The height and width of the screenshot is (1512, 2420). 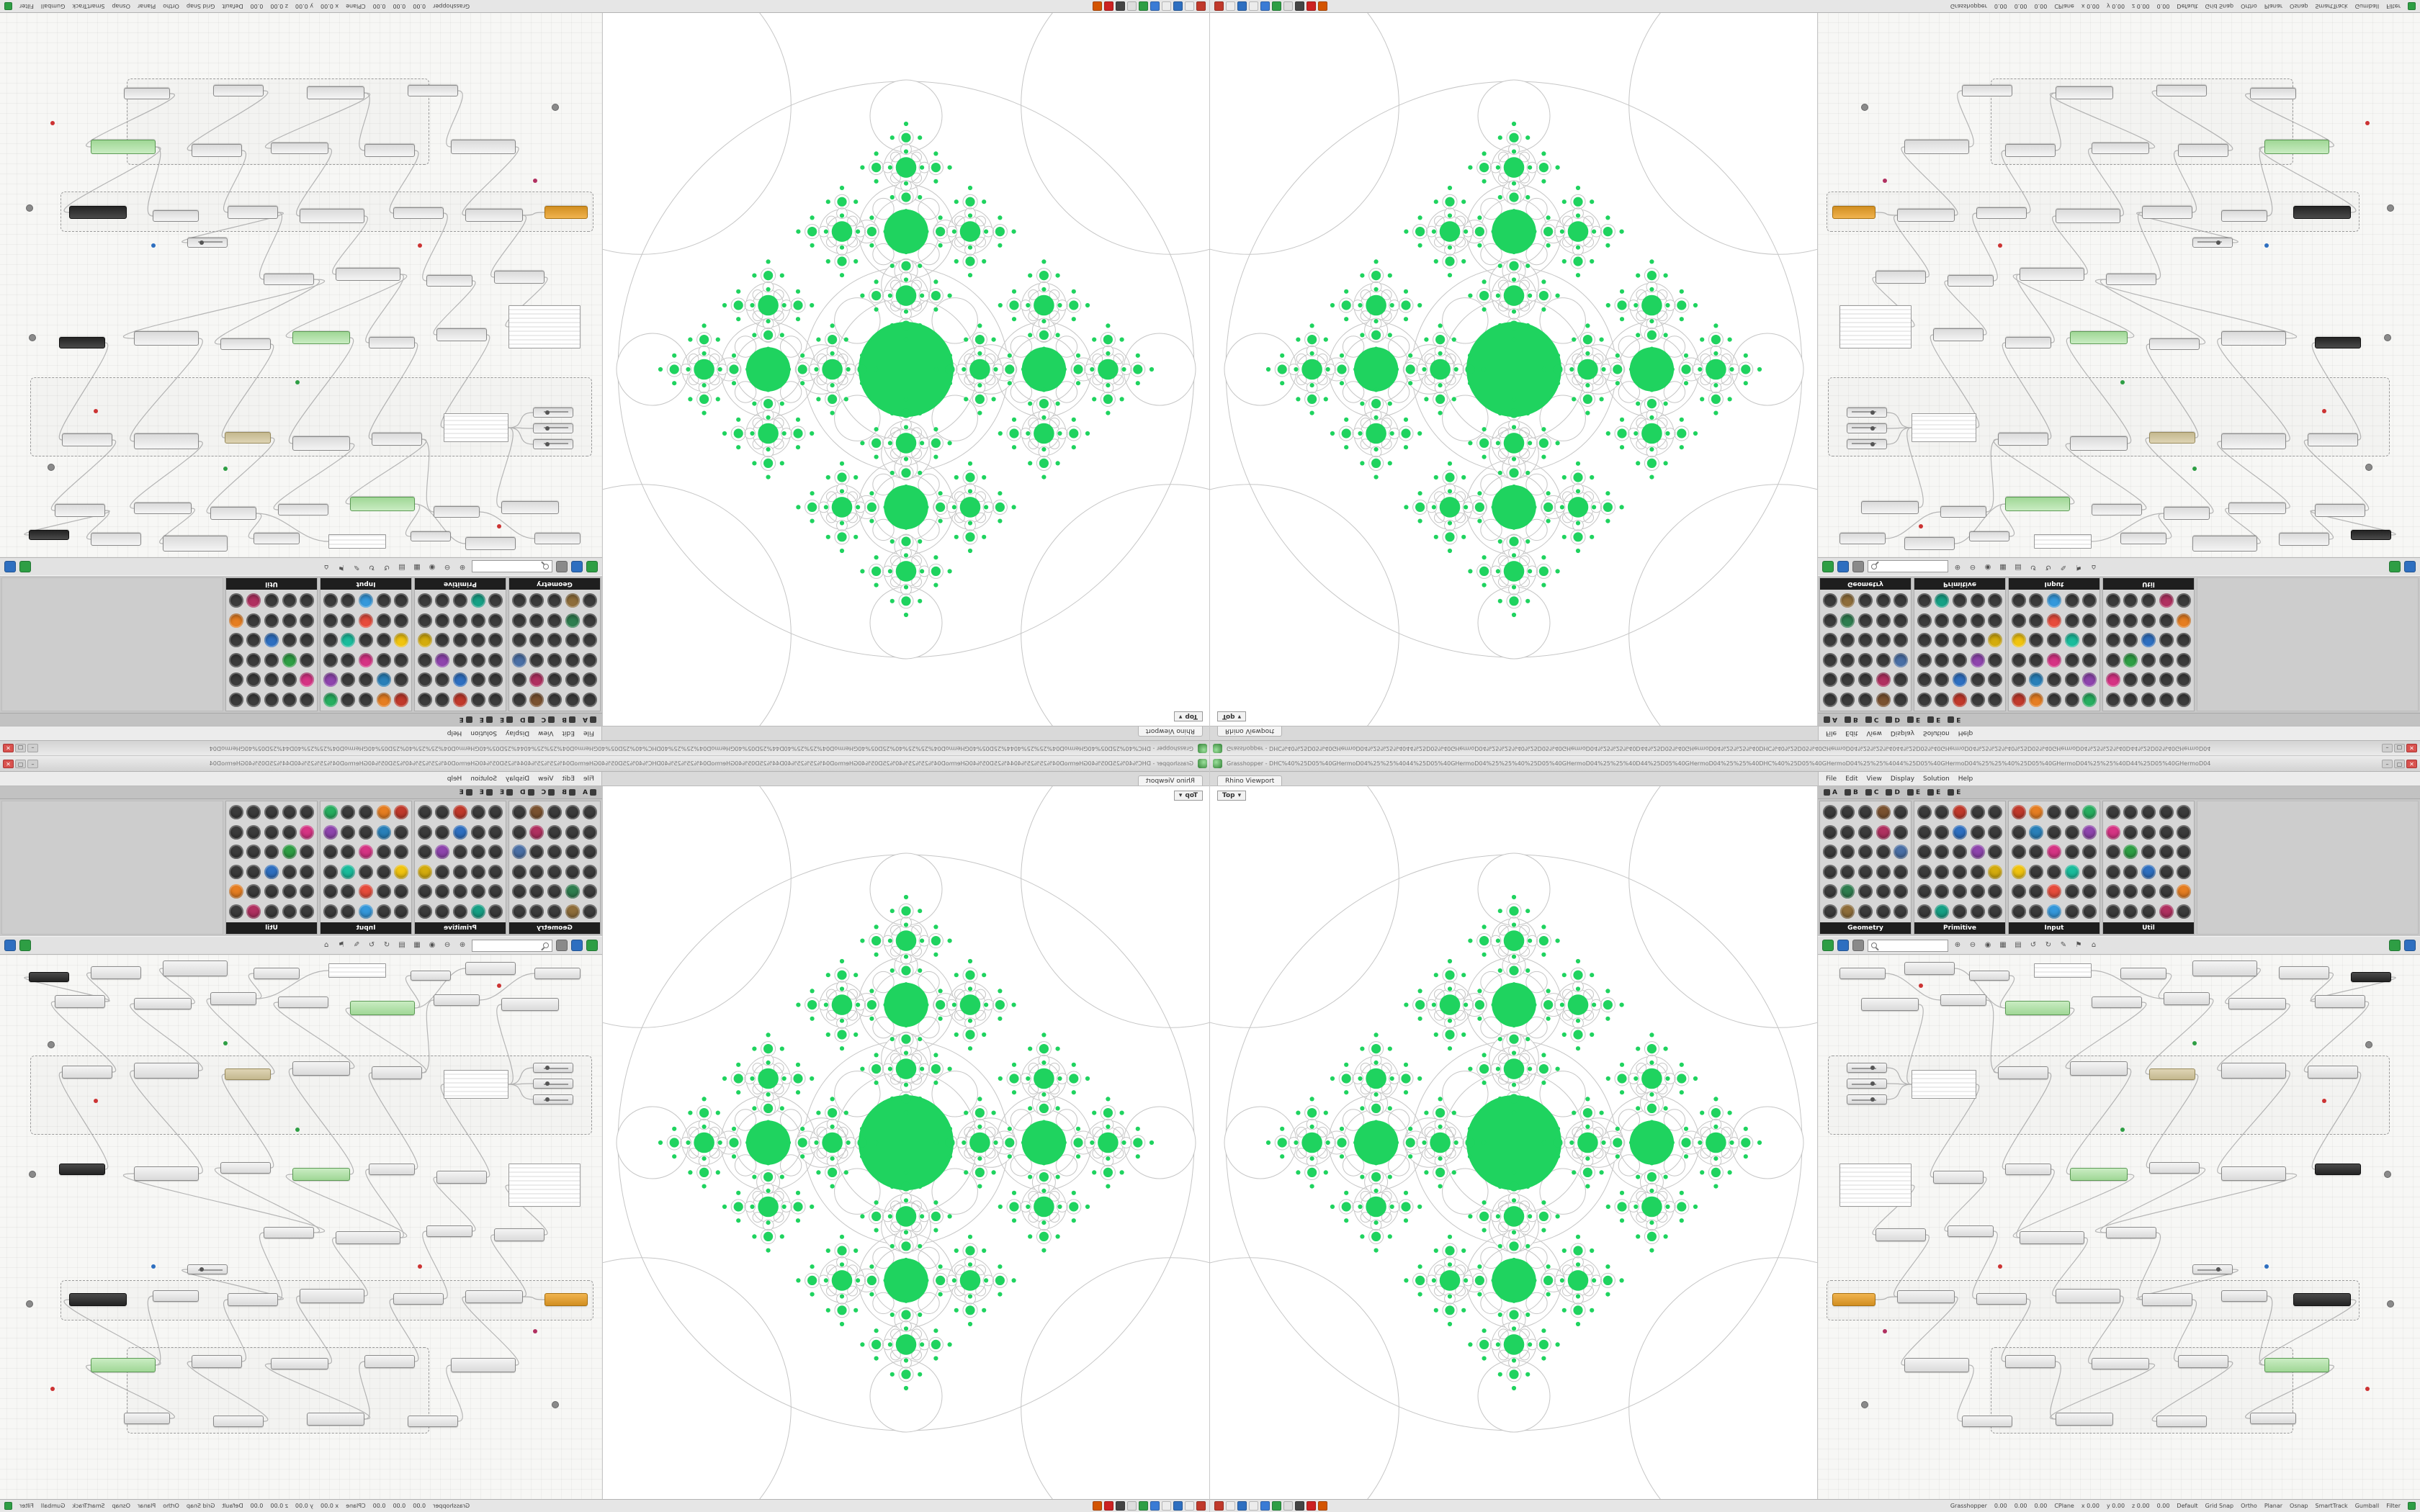 I want to click on grid-icon: ▦, so click(x=417, y=945).